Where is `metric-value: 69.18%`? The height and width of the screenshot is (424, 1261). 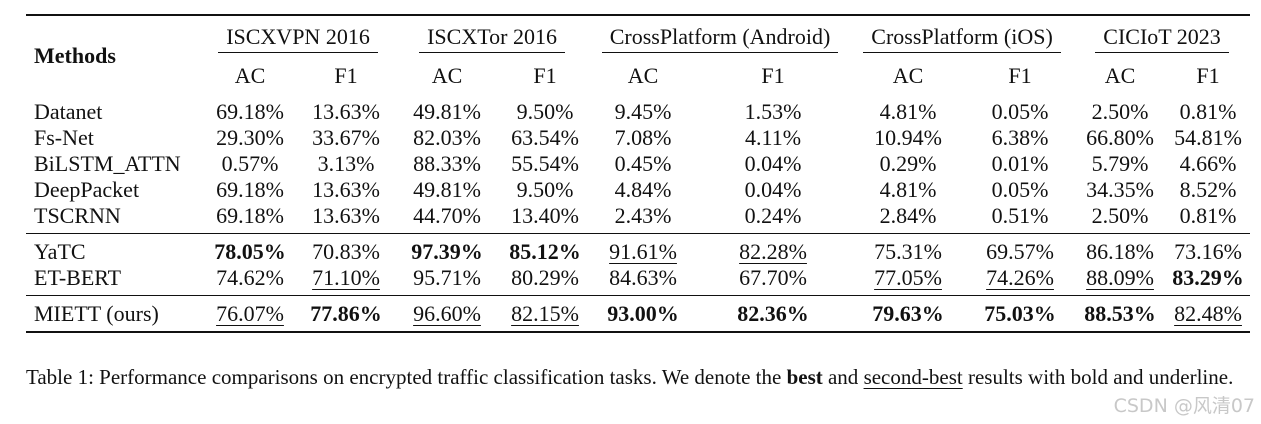
metric-value: 69.18% is located at coordinates (250, 190).